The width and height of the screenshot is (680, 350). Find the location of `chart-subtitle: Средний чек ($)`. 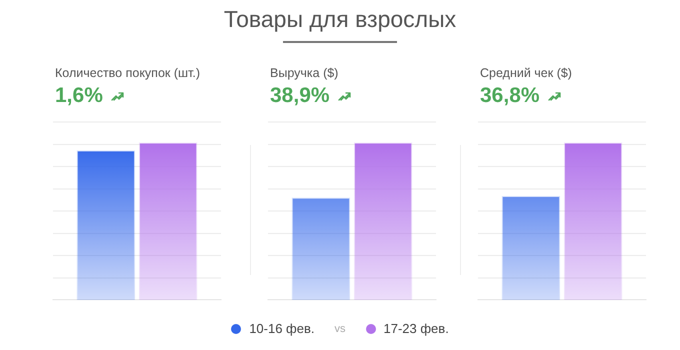

chart-subtitle: Средний чек ($) is located at coordinates (526, 73).